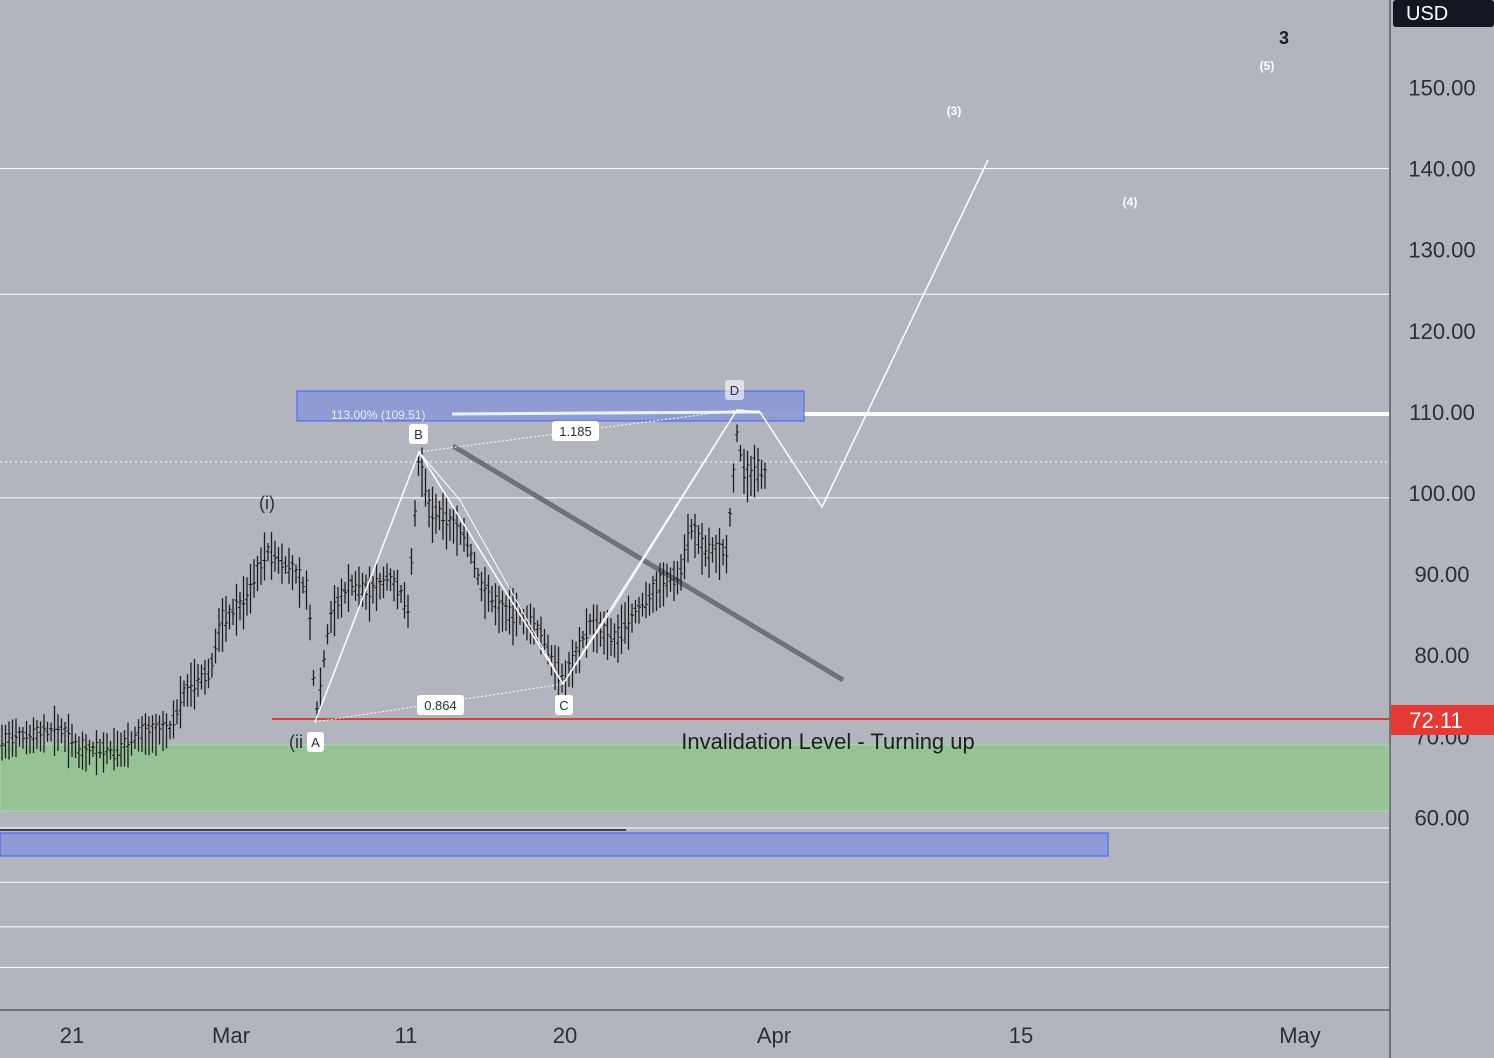 This screenshot has height=1058, width=1494. I want to click on point-label-c: C, so click(564, 705).